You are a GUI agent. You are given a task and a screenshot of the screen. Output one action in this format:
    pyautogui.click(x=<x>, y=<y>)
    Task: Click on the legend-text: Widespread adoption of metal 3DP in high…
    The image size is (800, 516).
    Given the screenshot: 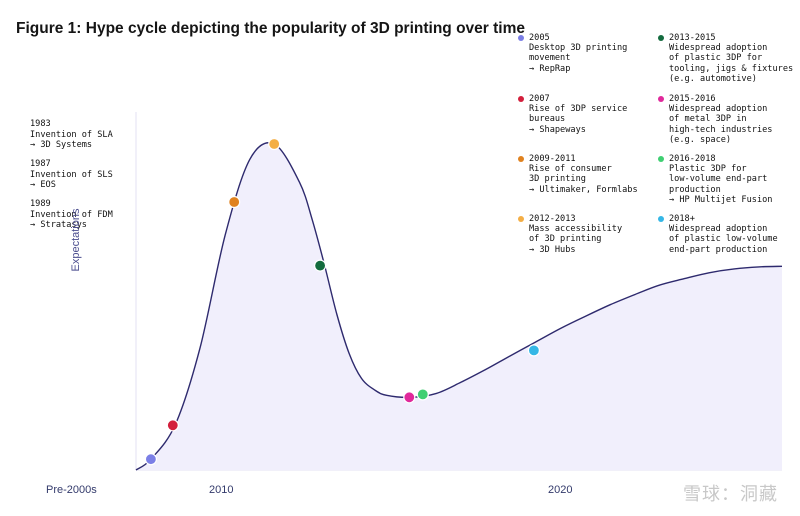 What is the action you would take?
    pyautogui.click(x=721, y=124)
    